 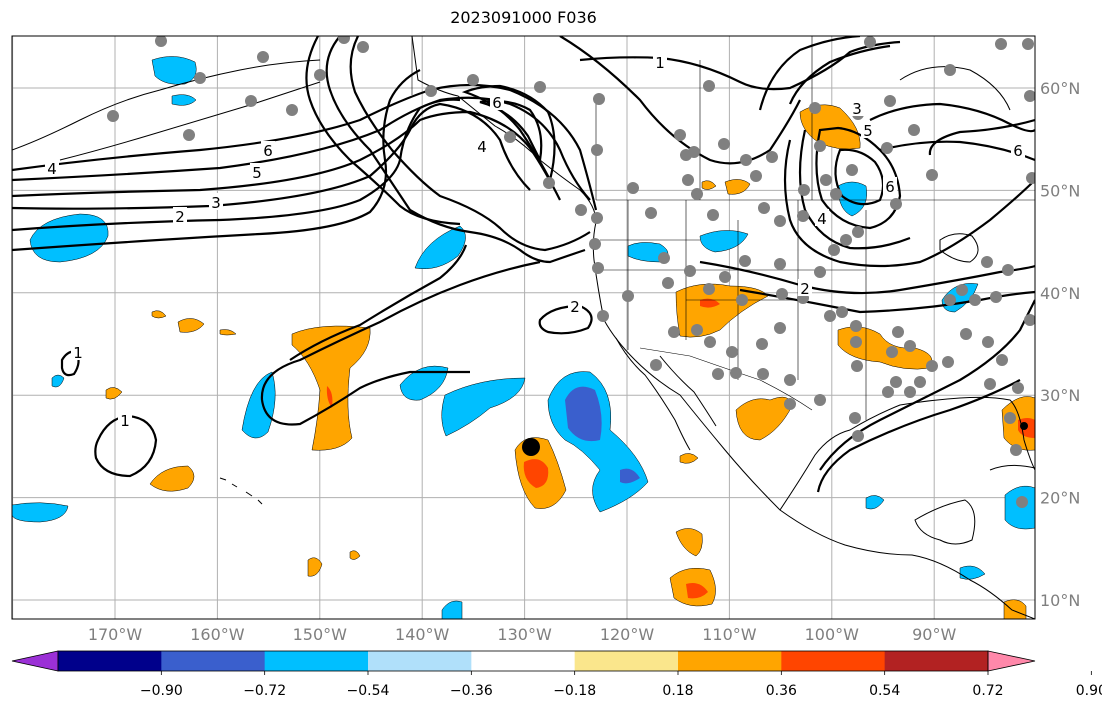 I want to click on contour-label: 3, so click(x=857, y=109).